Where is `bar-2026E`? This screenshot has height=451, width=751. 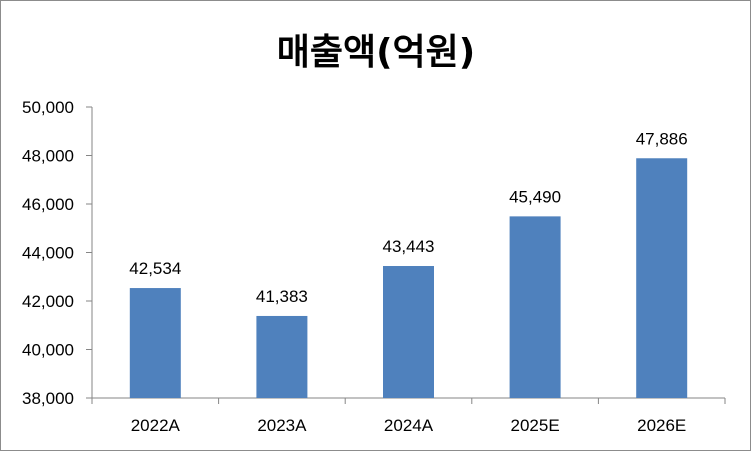 bar-2026E is located at coordinates (662, 278).